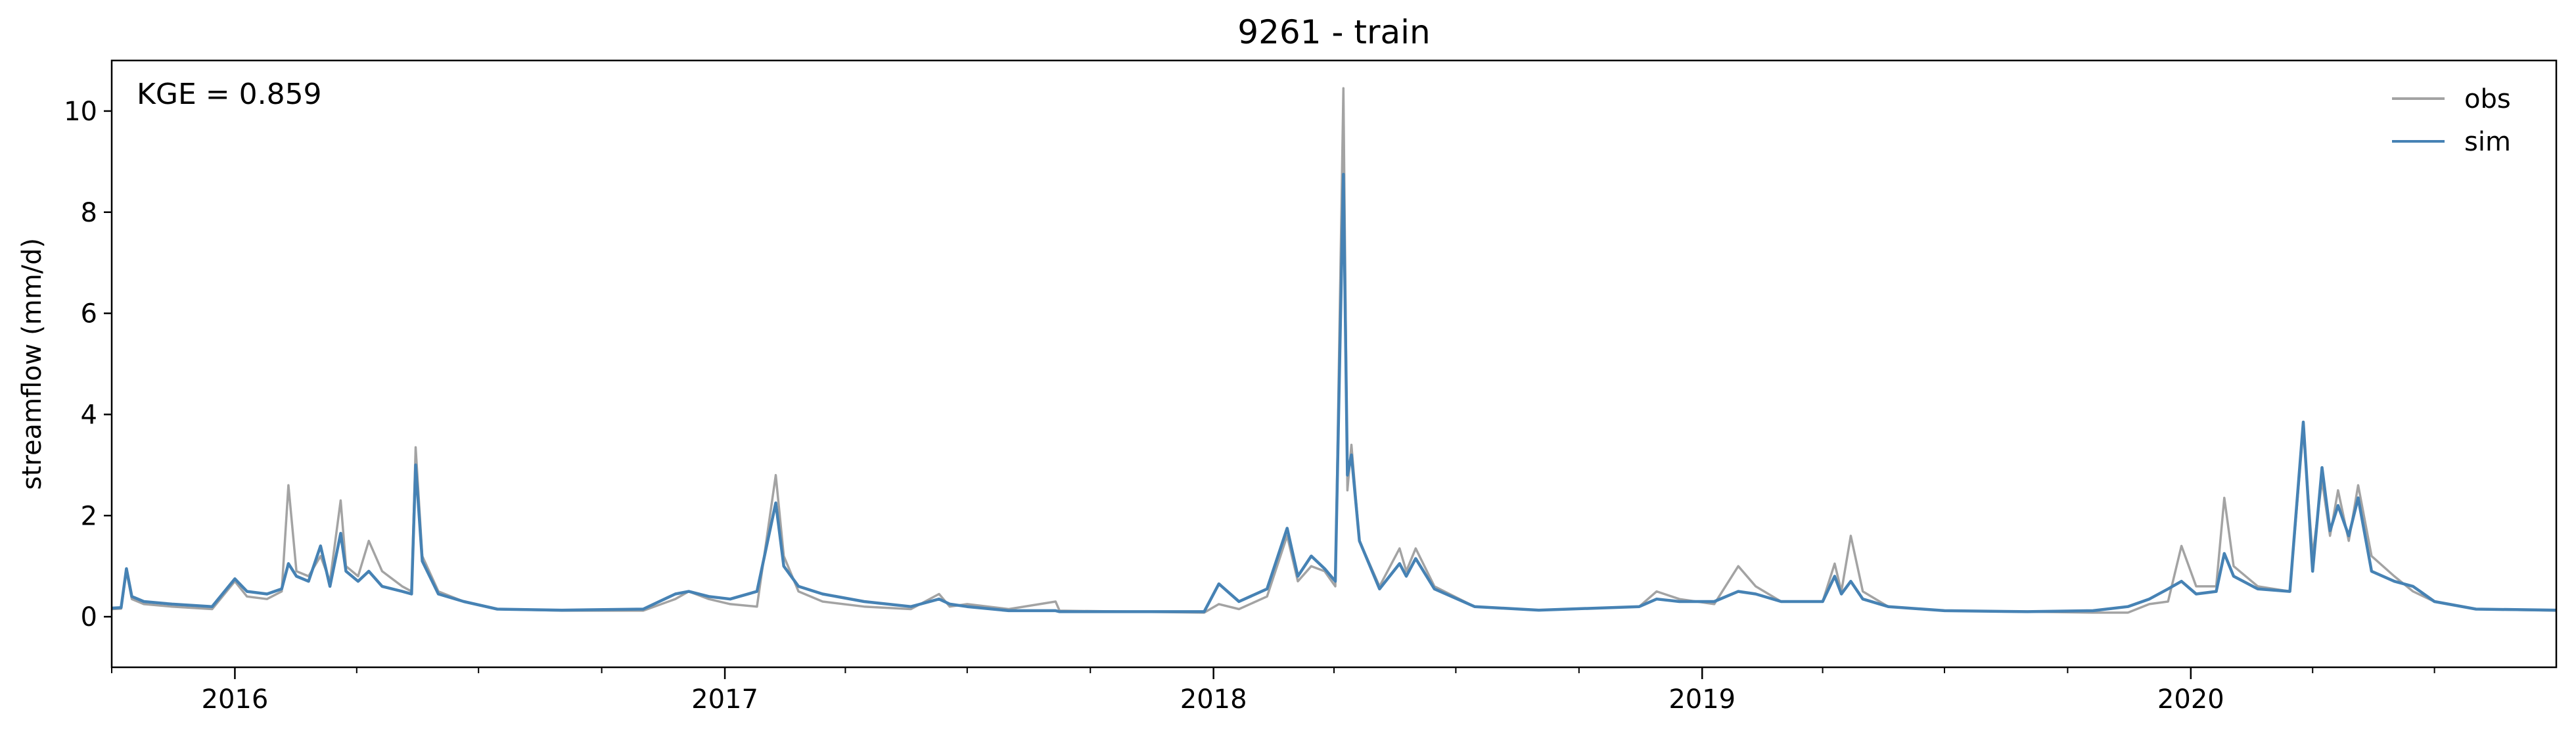 This screenshot has height=735, width=2576. I want to click on x-tick-label: 2016, so click(235, 700).